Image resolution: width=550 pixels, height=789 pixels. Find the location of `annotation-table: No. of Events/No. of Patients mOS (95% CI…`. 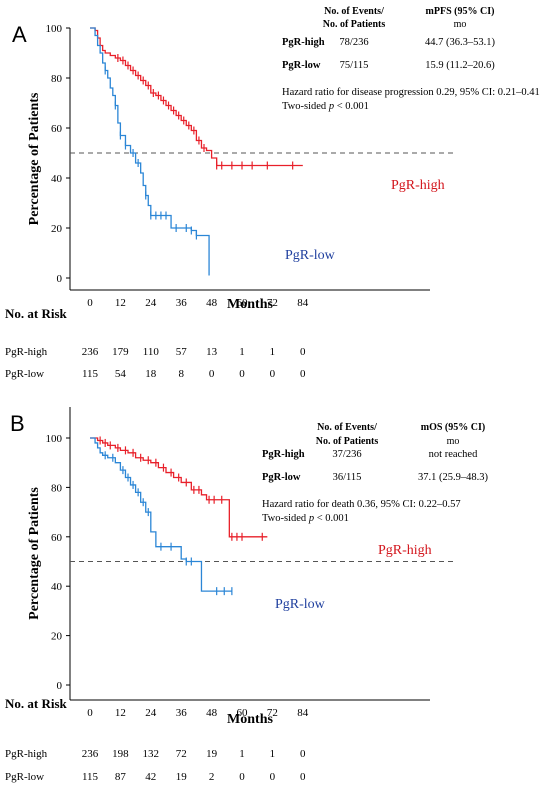

annotation-table: No. of Events/No. of Patients mOS (95% CI… is located at coordinates (375, 473).